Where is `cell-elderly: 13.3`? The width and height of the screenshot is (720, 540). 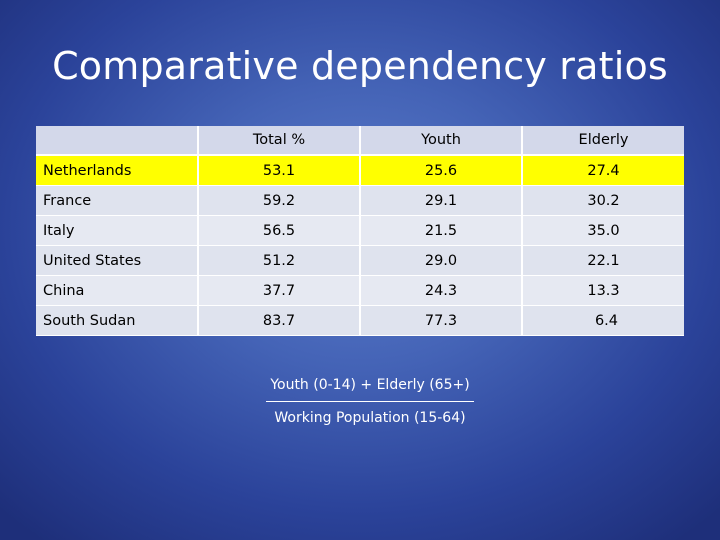
cell-elderly: 13.3 is located at coordinates (603, 290).